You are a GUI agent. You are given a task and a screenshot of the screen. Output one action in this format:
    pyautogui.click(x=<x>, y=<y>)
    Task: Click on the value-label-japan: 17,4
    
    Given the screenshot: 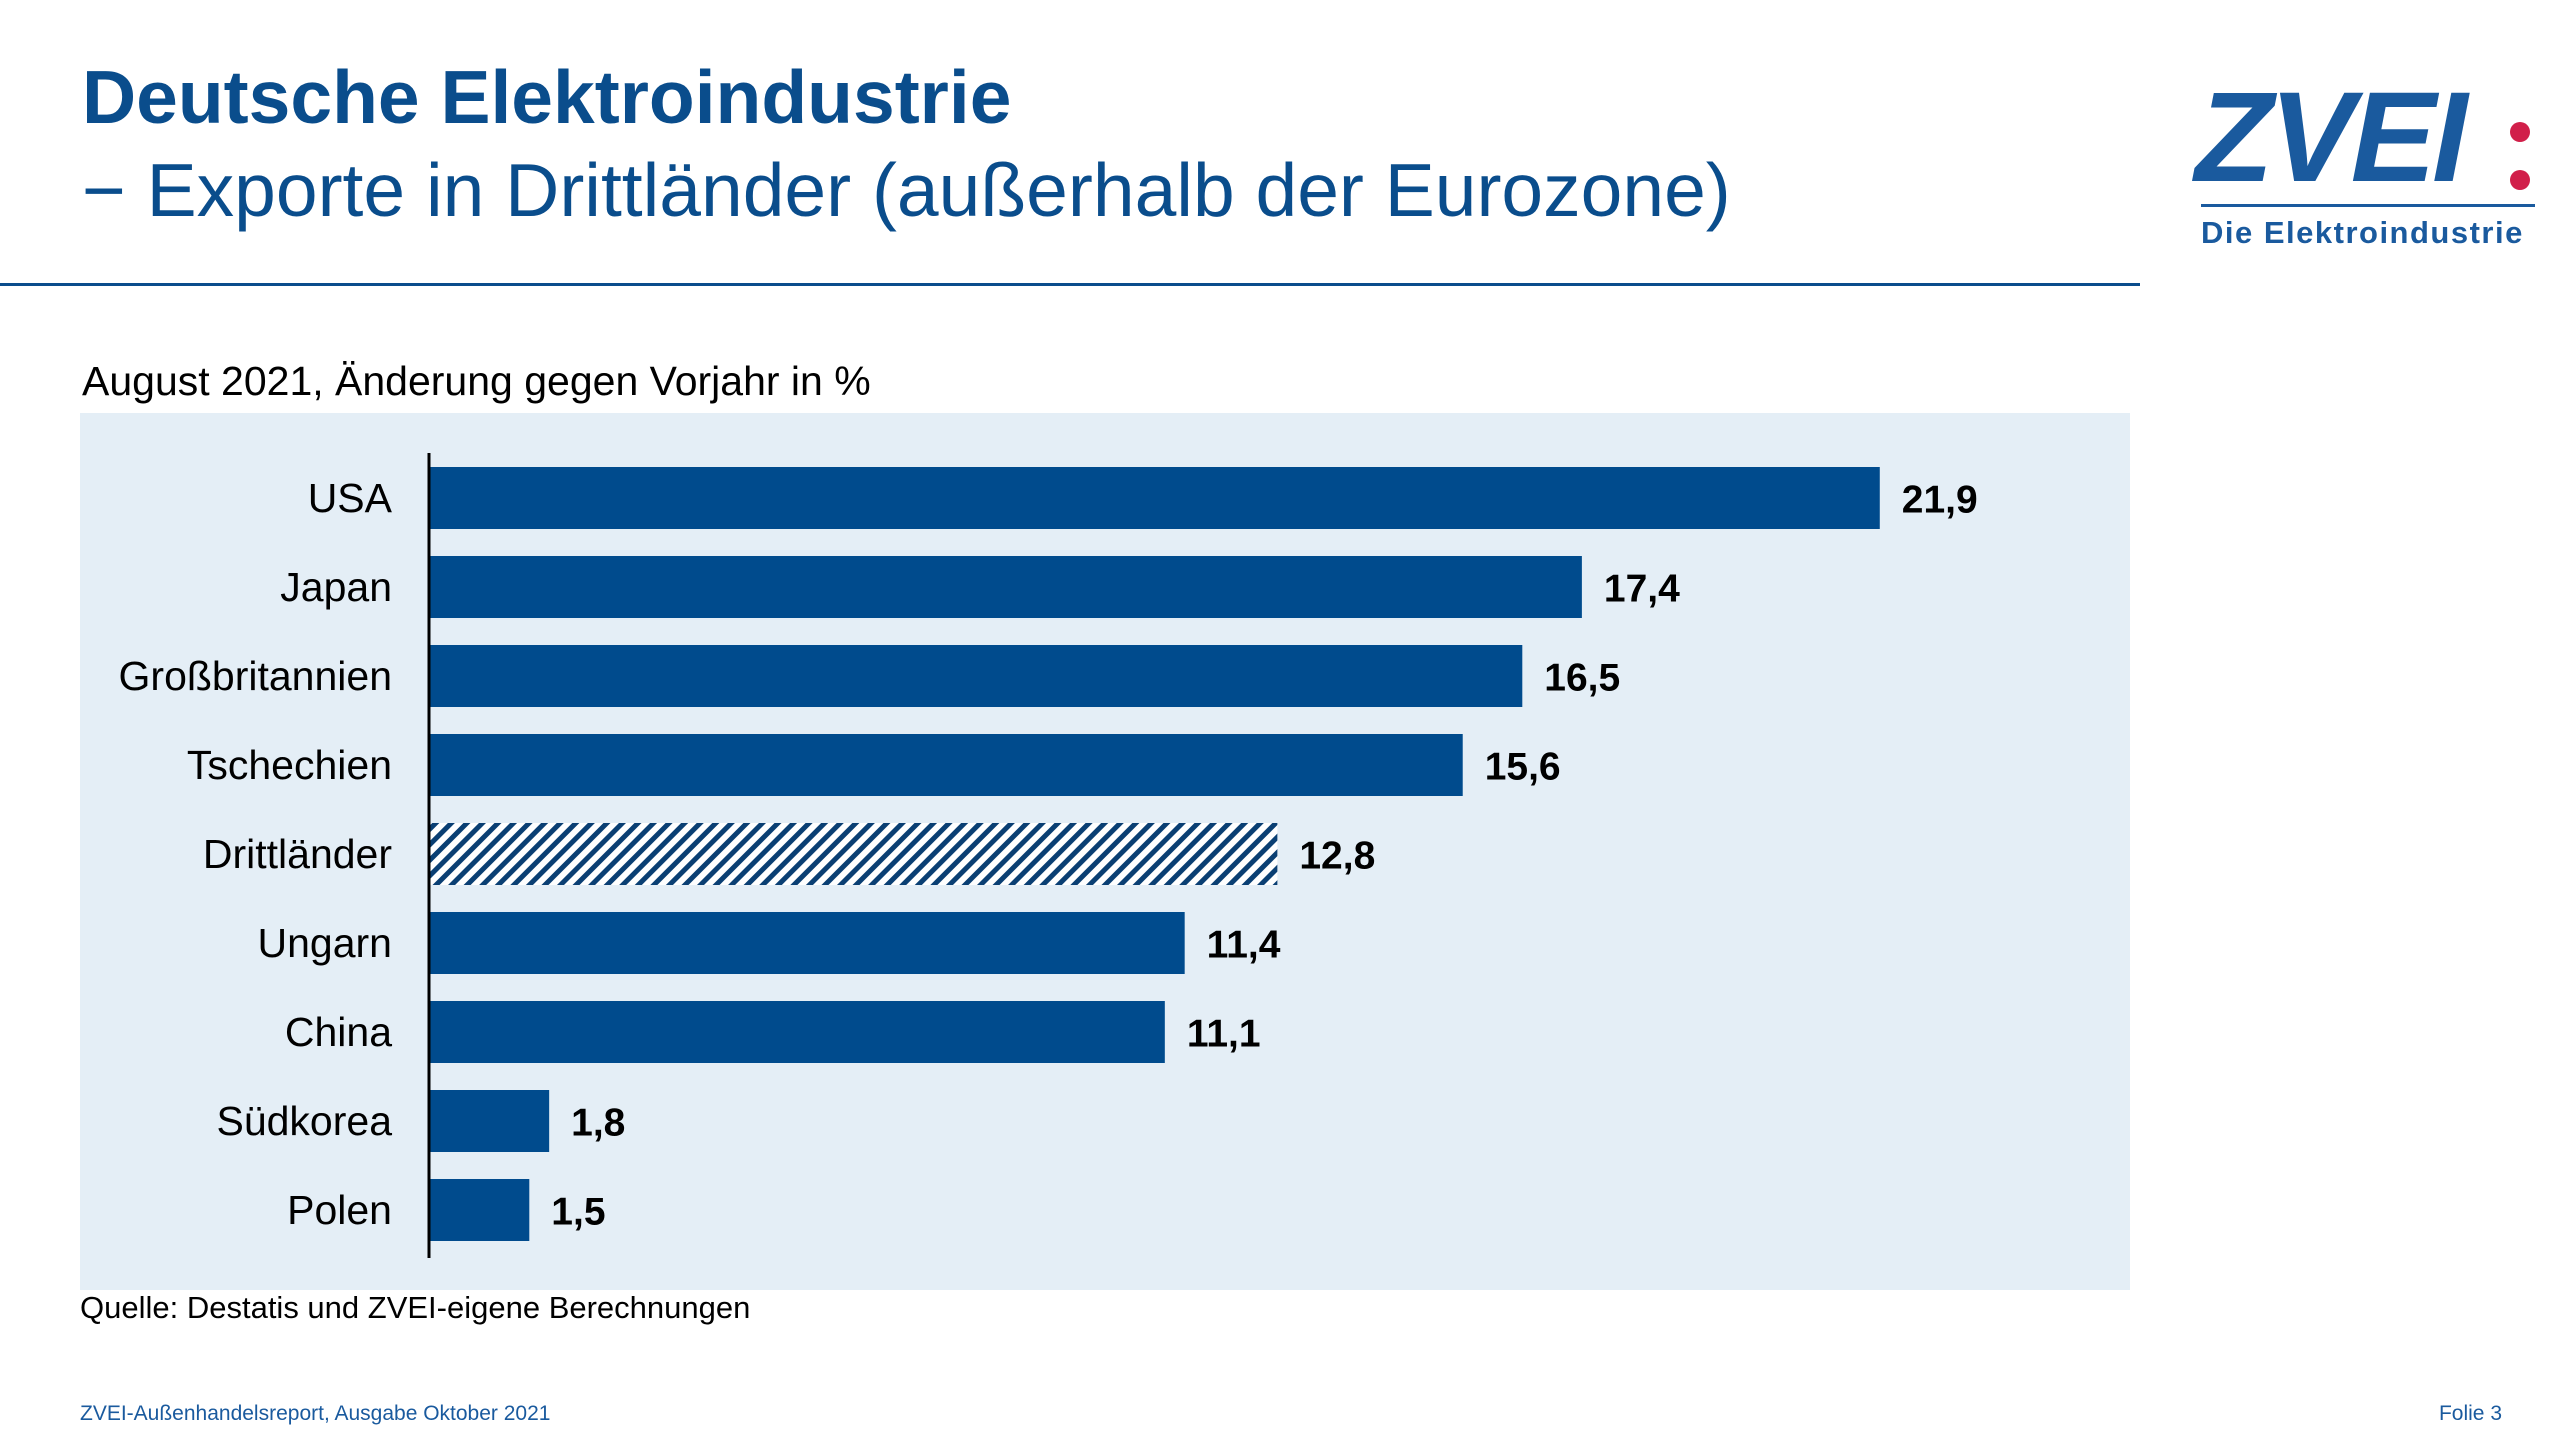 What is the action you would take?
    pyautogui.click(x=1642, y=589)
    